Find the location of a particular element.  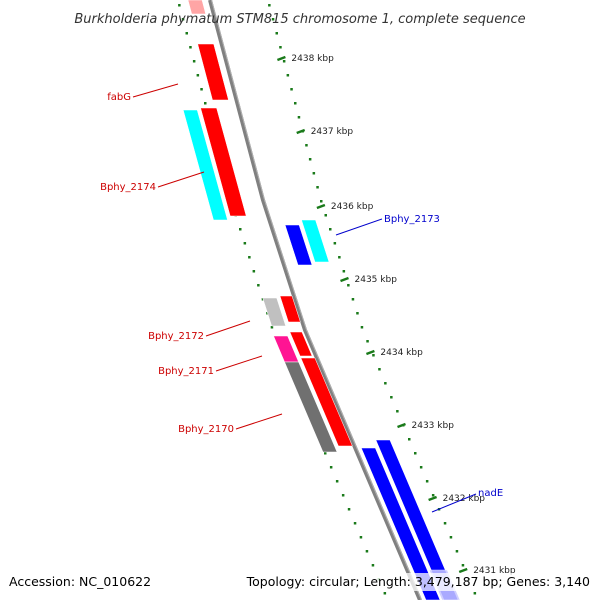

kbp-tick-label: 2436 kbp is located at coordinates (352, 207).